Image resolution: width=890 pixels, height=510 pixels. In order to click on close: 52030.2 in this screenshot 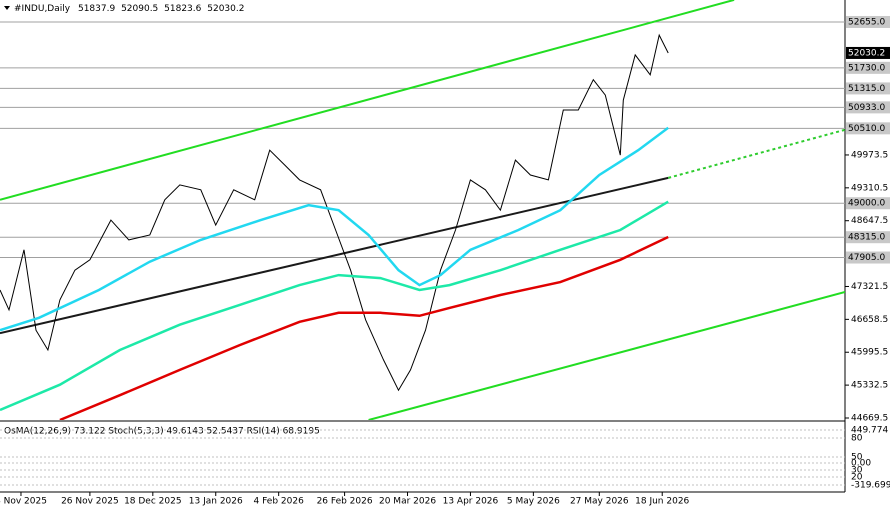, I will do `click(225, 9)`.